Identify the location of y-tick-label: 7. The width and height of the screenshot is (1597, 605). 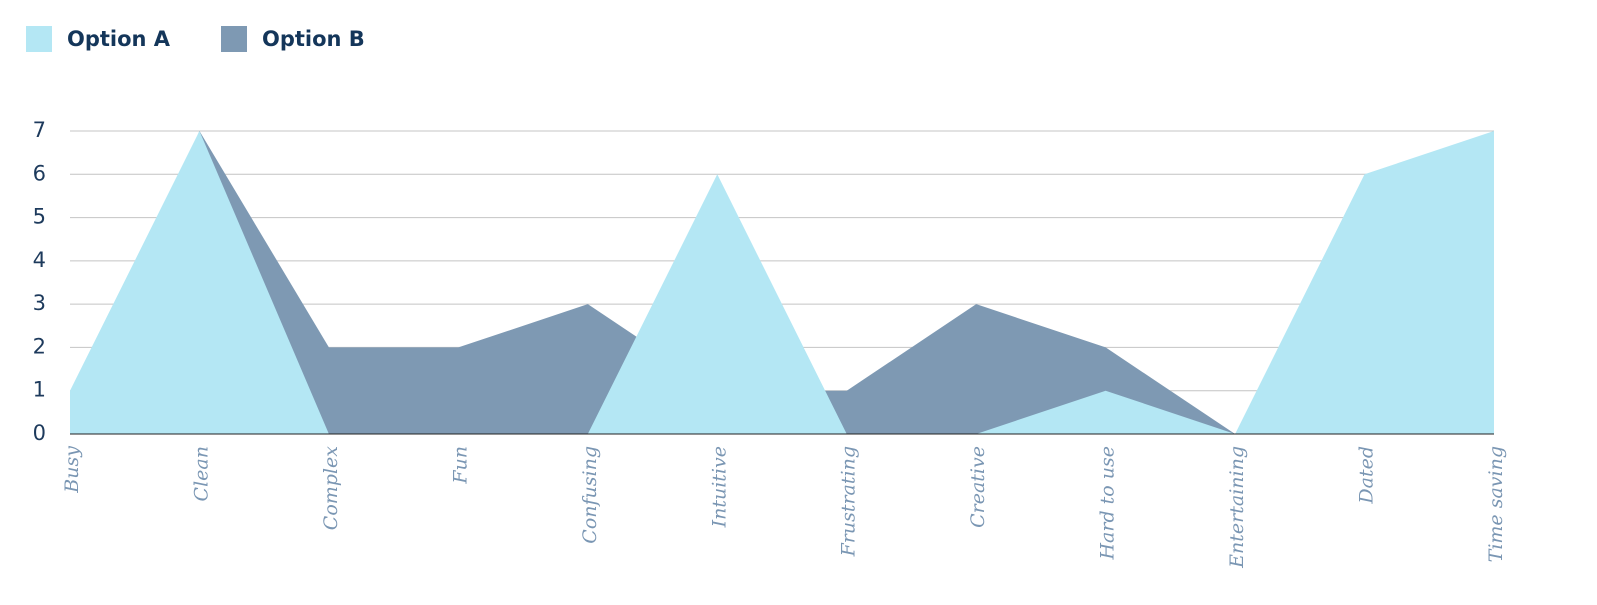
(39, 130).